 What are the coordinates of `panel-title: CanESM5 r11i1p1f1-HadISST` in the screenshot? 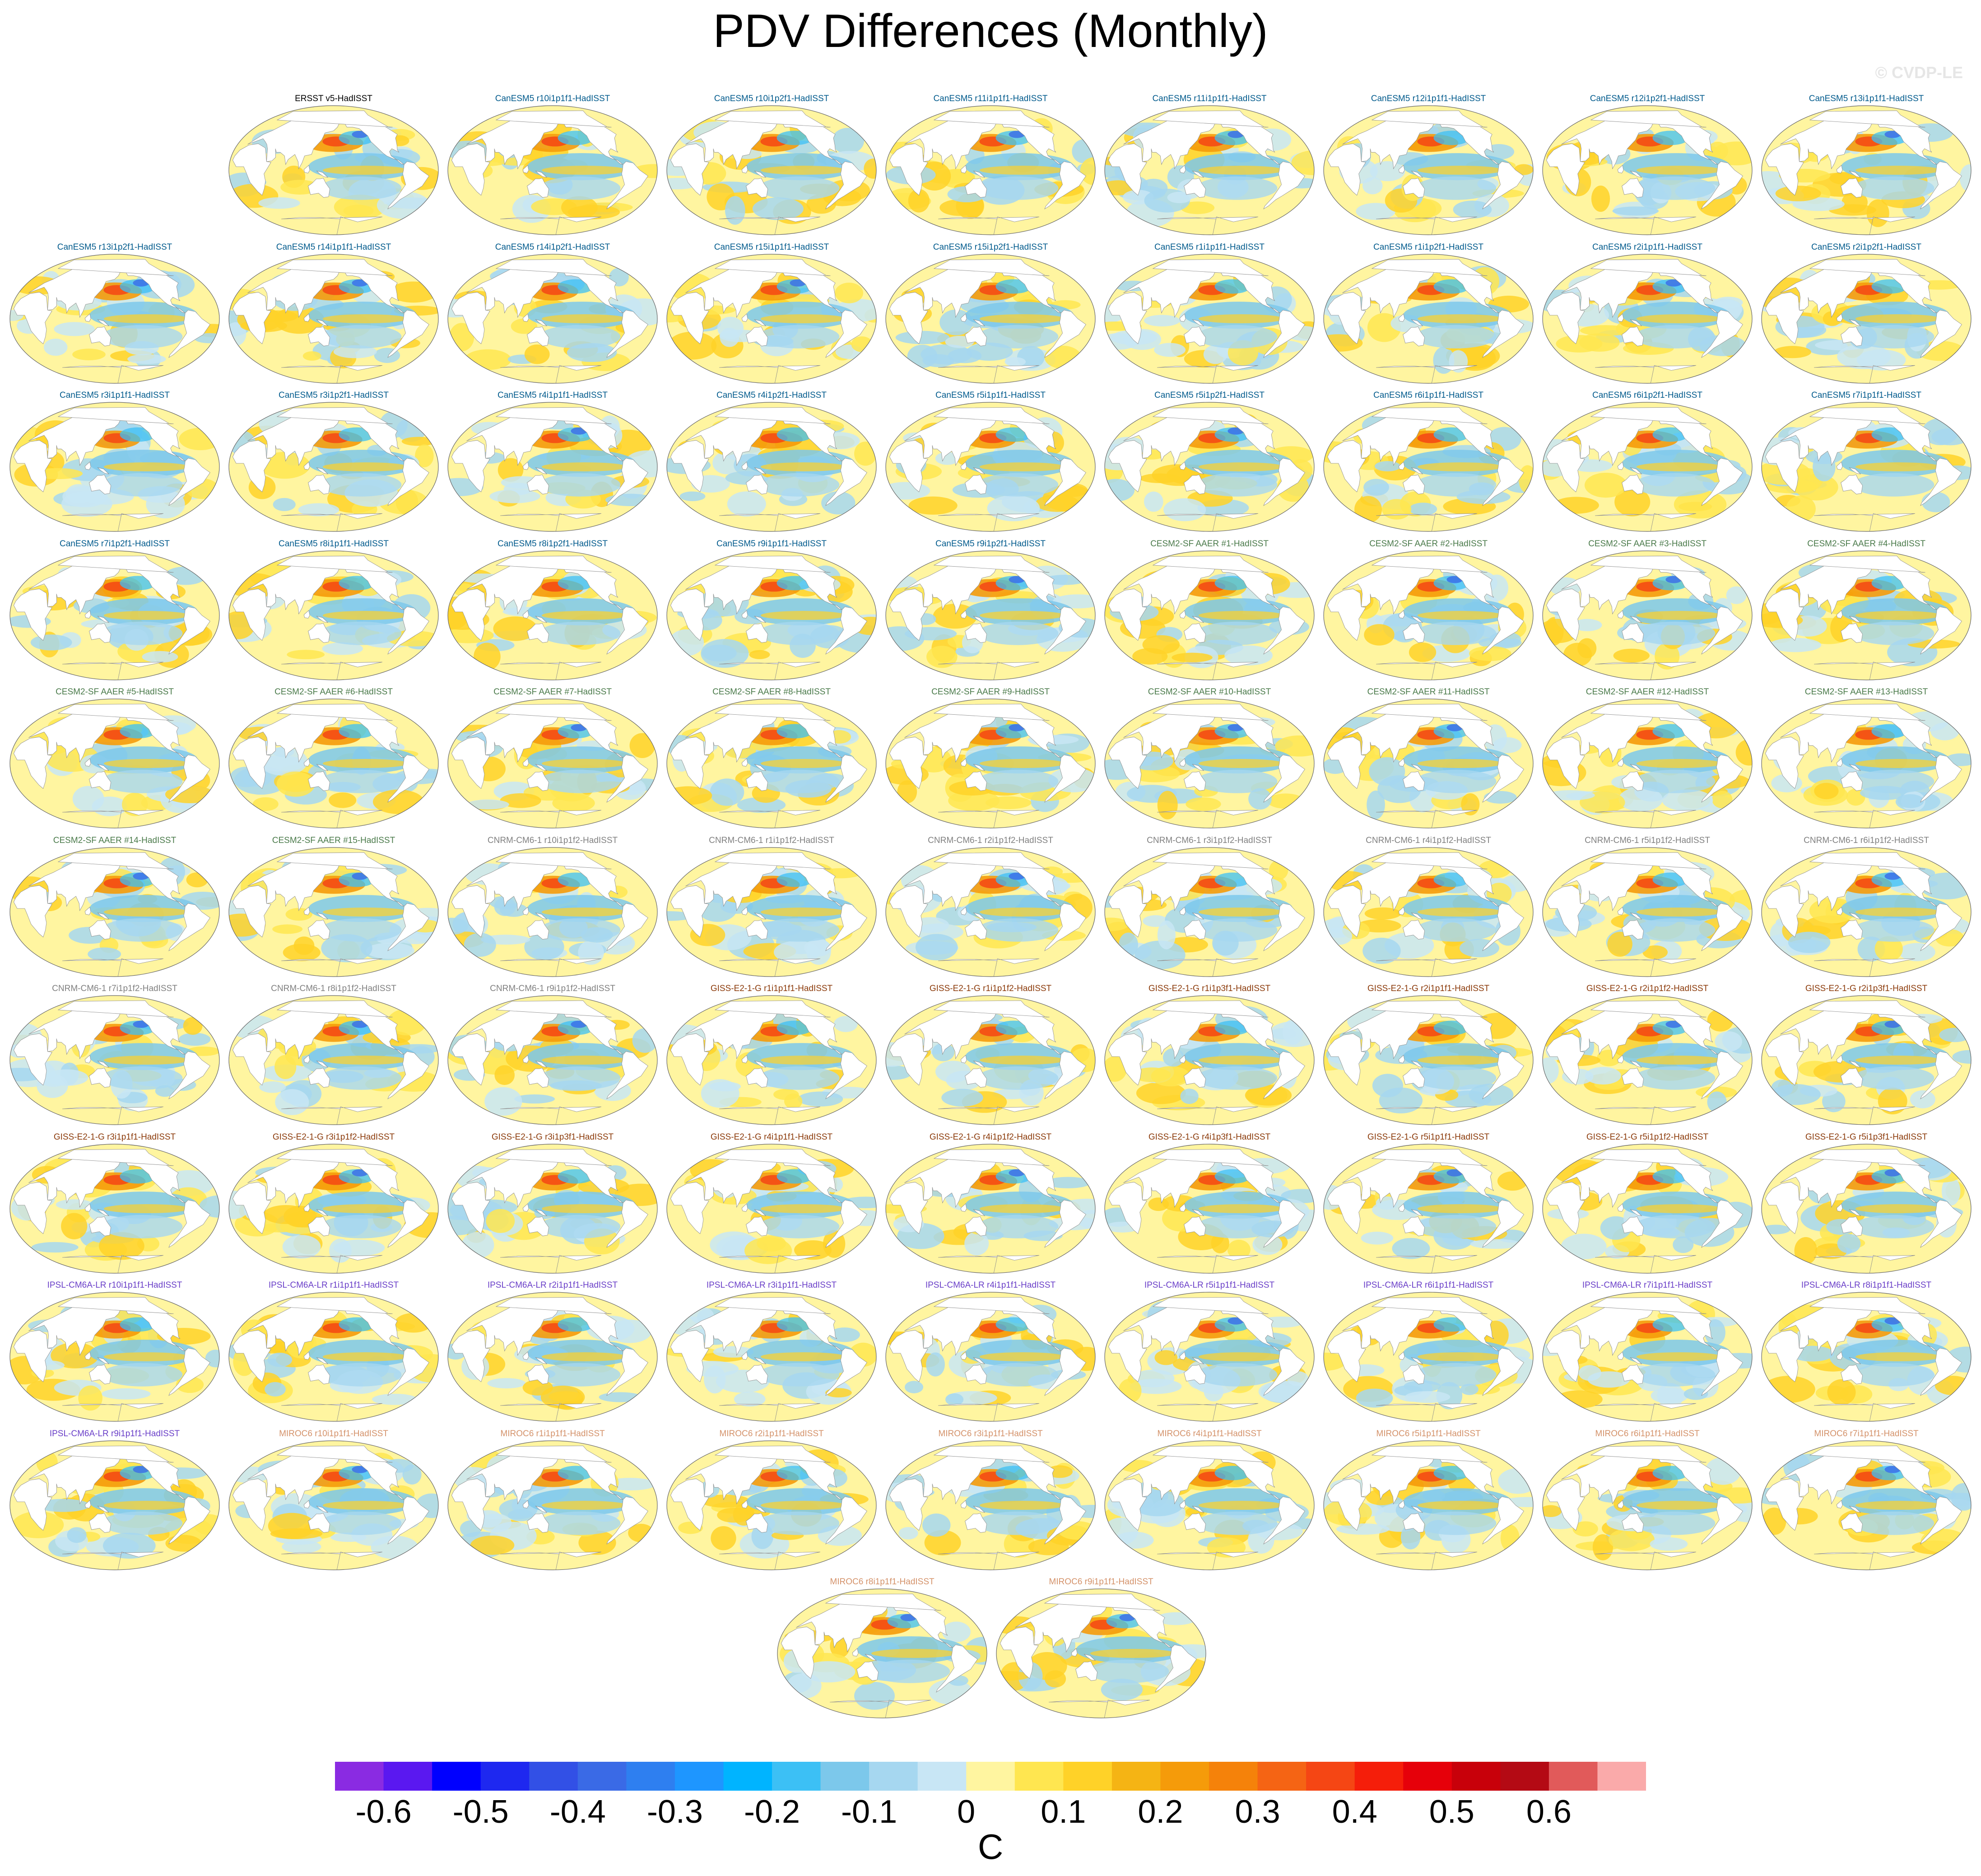 It's located at (1209, 98).